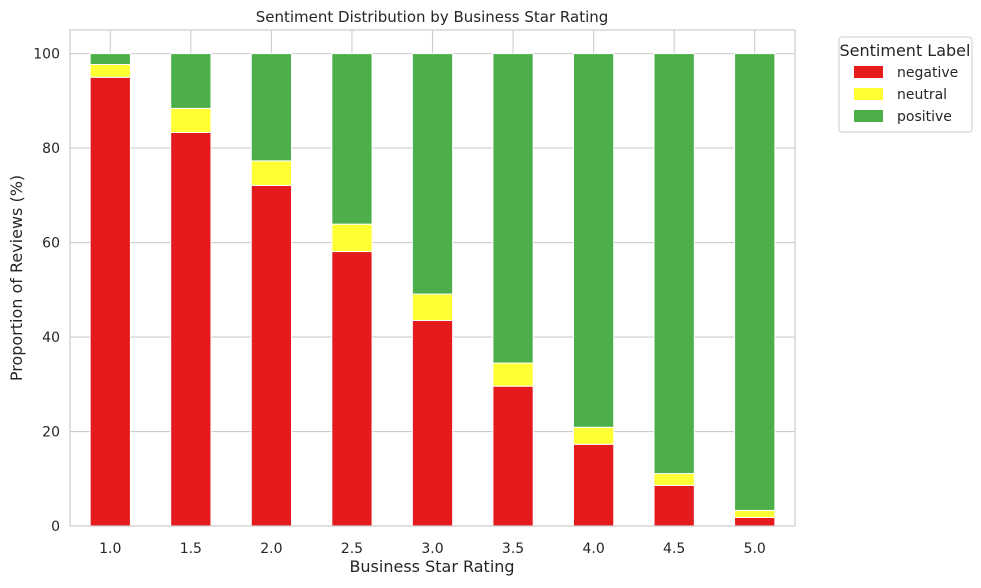  I want to click on bar-neutral-3.0, so click(432, 307).